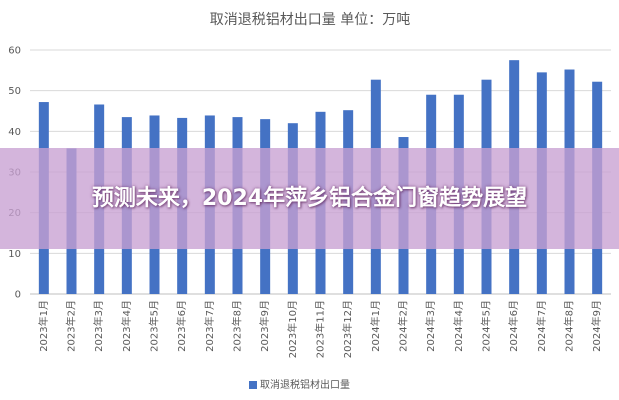 The width and height of the screenshot is (619, 400). I want to click on legend-swatch, so click(253, 385).